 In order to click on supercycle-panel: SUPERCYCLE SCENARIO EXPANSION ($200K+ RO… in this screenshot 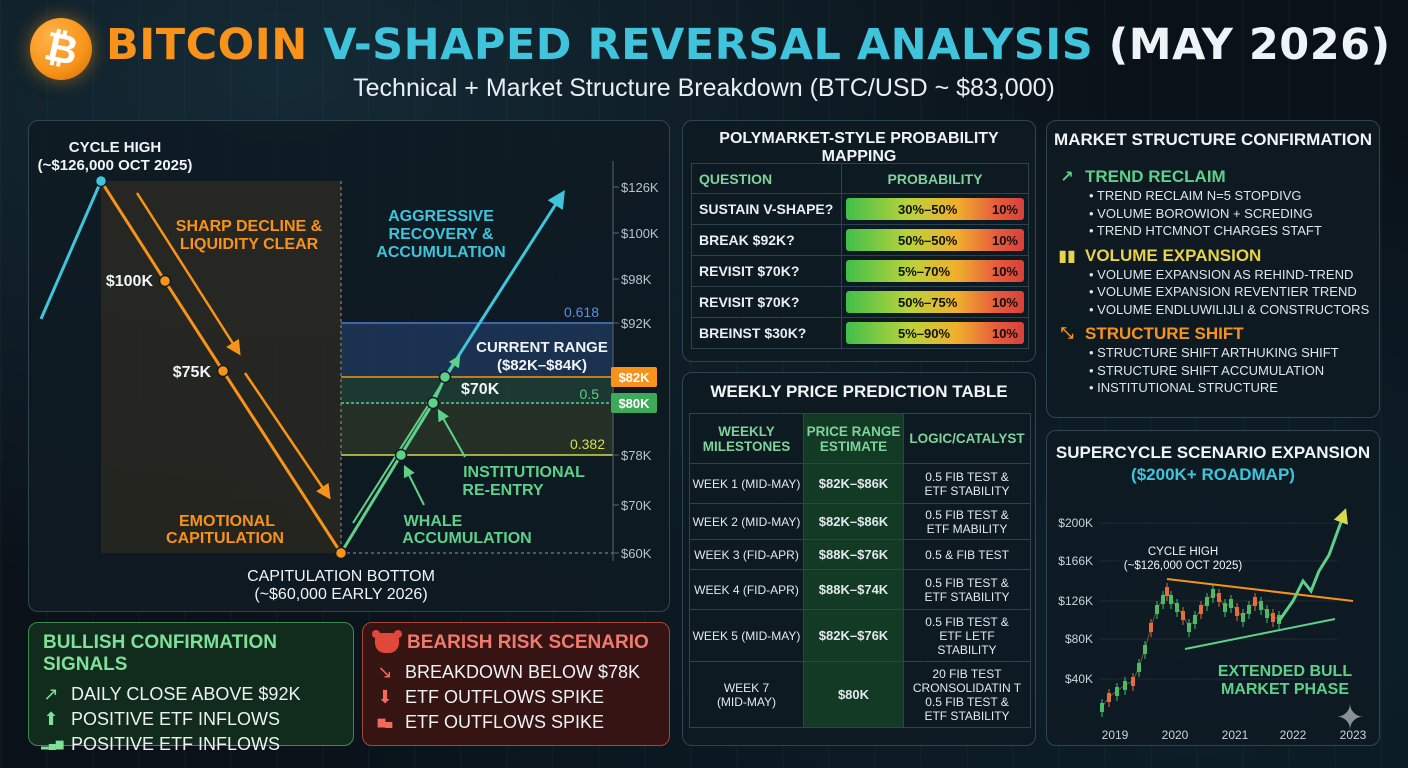, I will do `click(1213, 588)`.